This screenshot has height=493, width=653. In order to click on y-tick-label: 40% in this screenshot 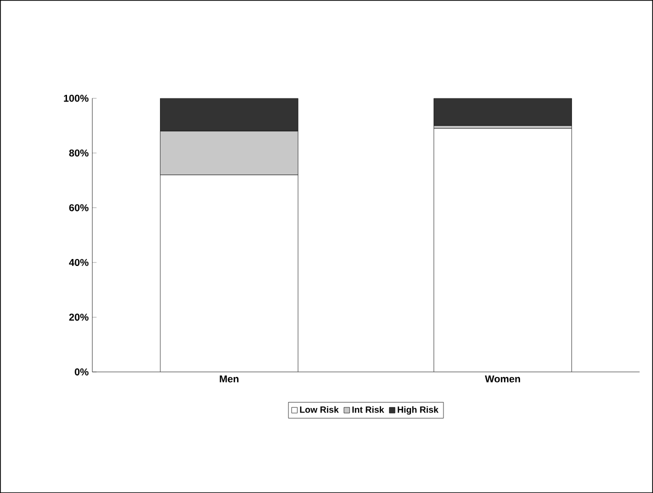, I will do `click(79, 262)`.